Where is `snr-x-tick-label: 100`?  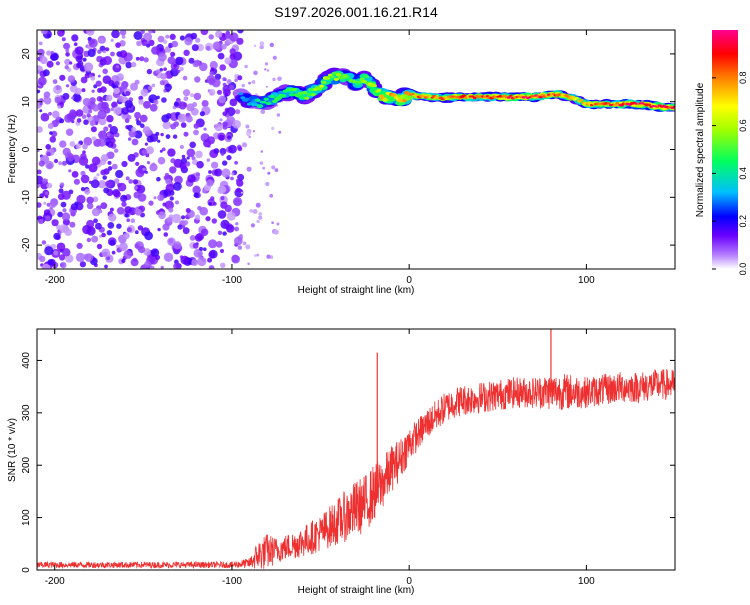 snr-x-tick-label: 100 is located at coordinates (586, 581).